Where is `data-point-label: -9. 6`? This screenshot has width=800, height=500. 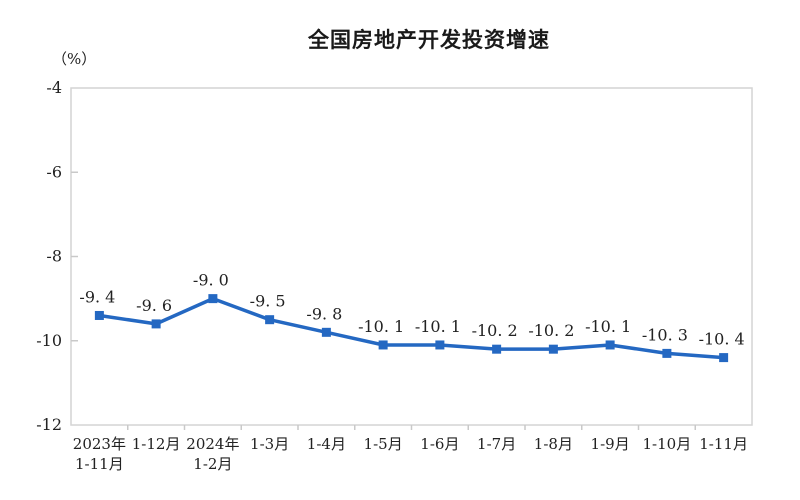
data-point-label: -9. 6 is located at coordinates (154, 305).